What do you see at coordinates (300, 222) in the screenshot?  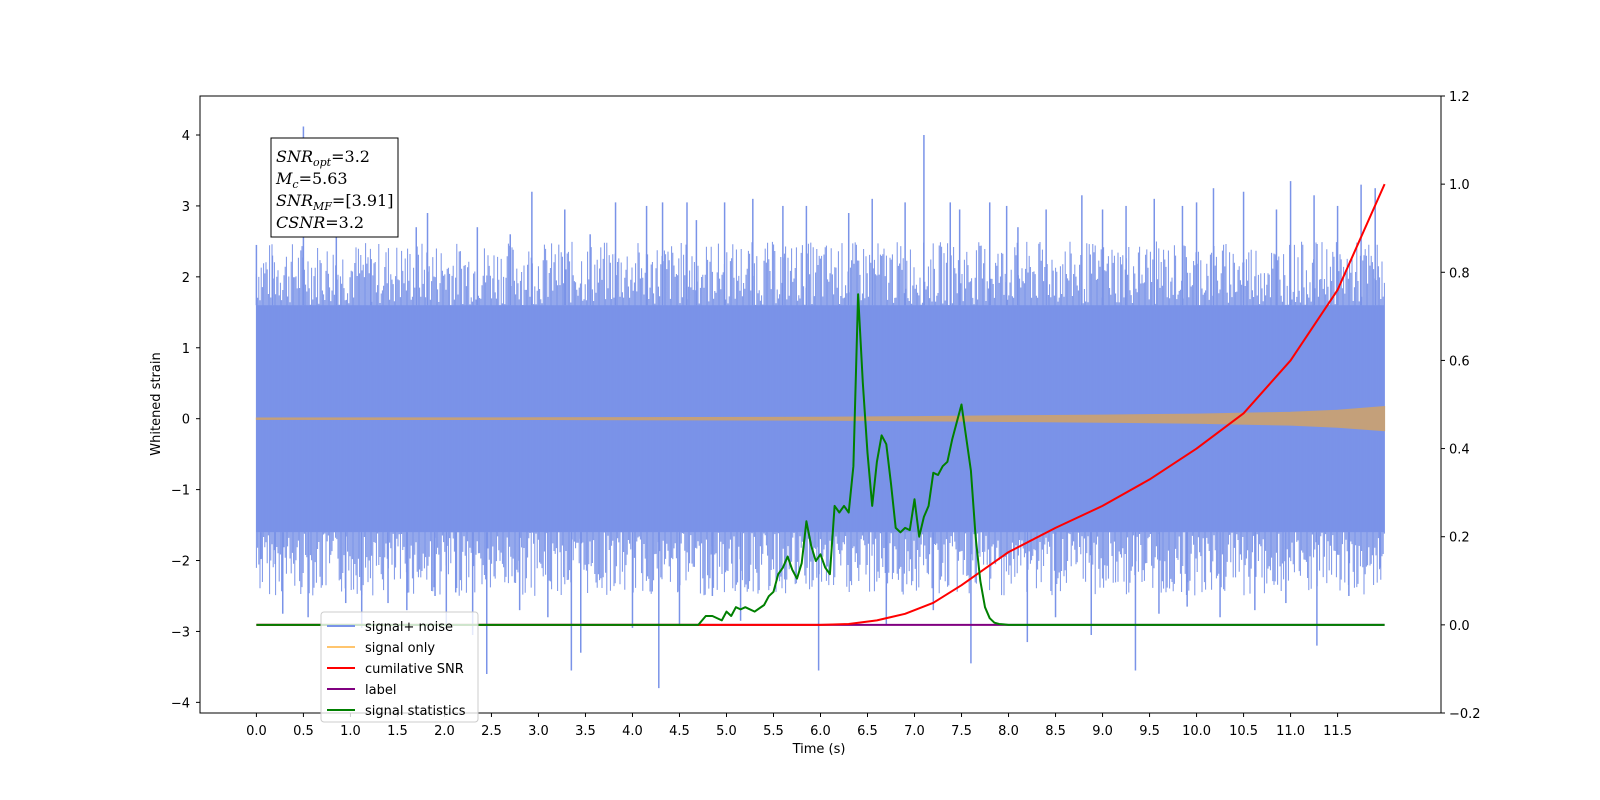 I see `annotation-symbol: CSNR` at bounding box center [300, 222].